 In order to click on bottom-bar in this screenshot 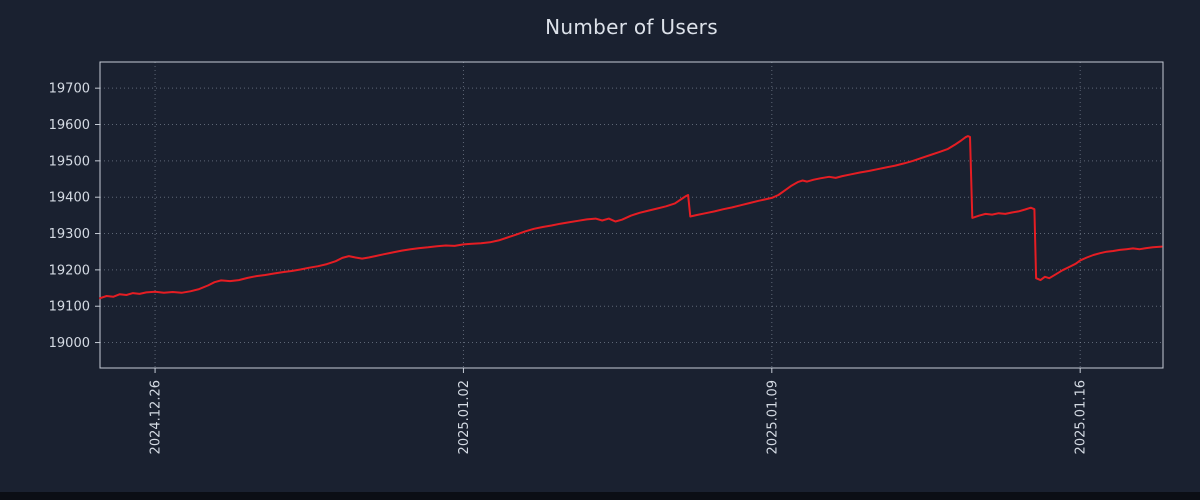, I will do `click(600, 496)`.